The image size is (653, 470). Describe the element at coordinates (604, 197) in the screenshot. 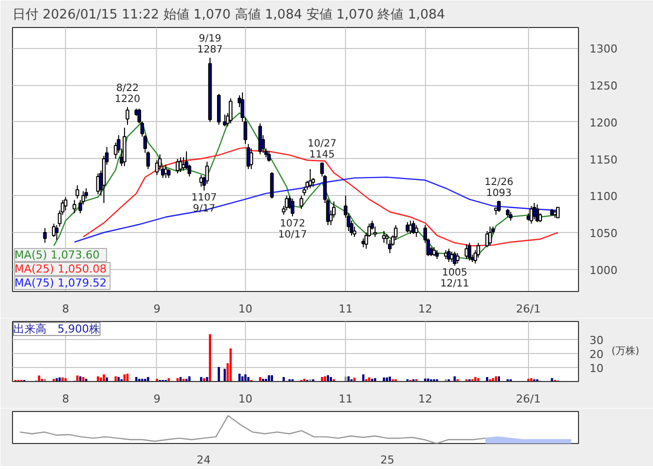

I see `y-tick-label: 1100` at that location.